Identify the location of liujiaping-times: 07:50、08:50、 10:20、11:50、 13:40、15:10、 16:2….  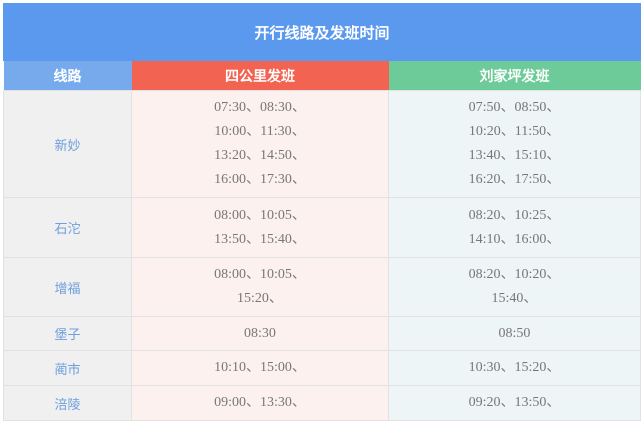
(514, 144).